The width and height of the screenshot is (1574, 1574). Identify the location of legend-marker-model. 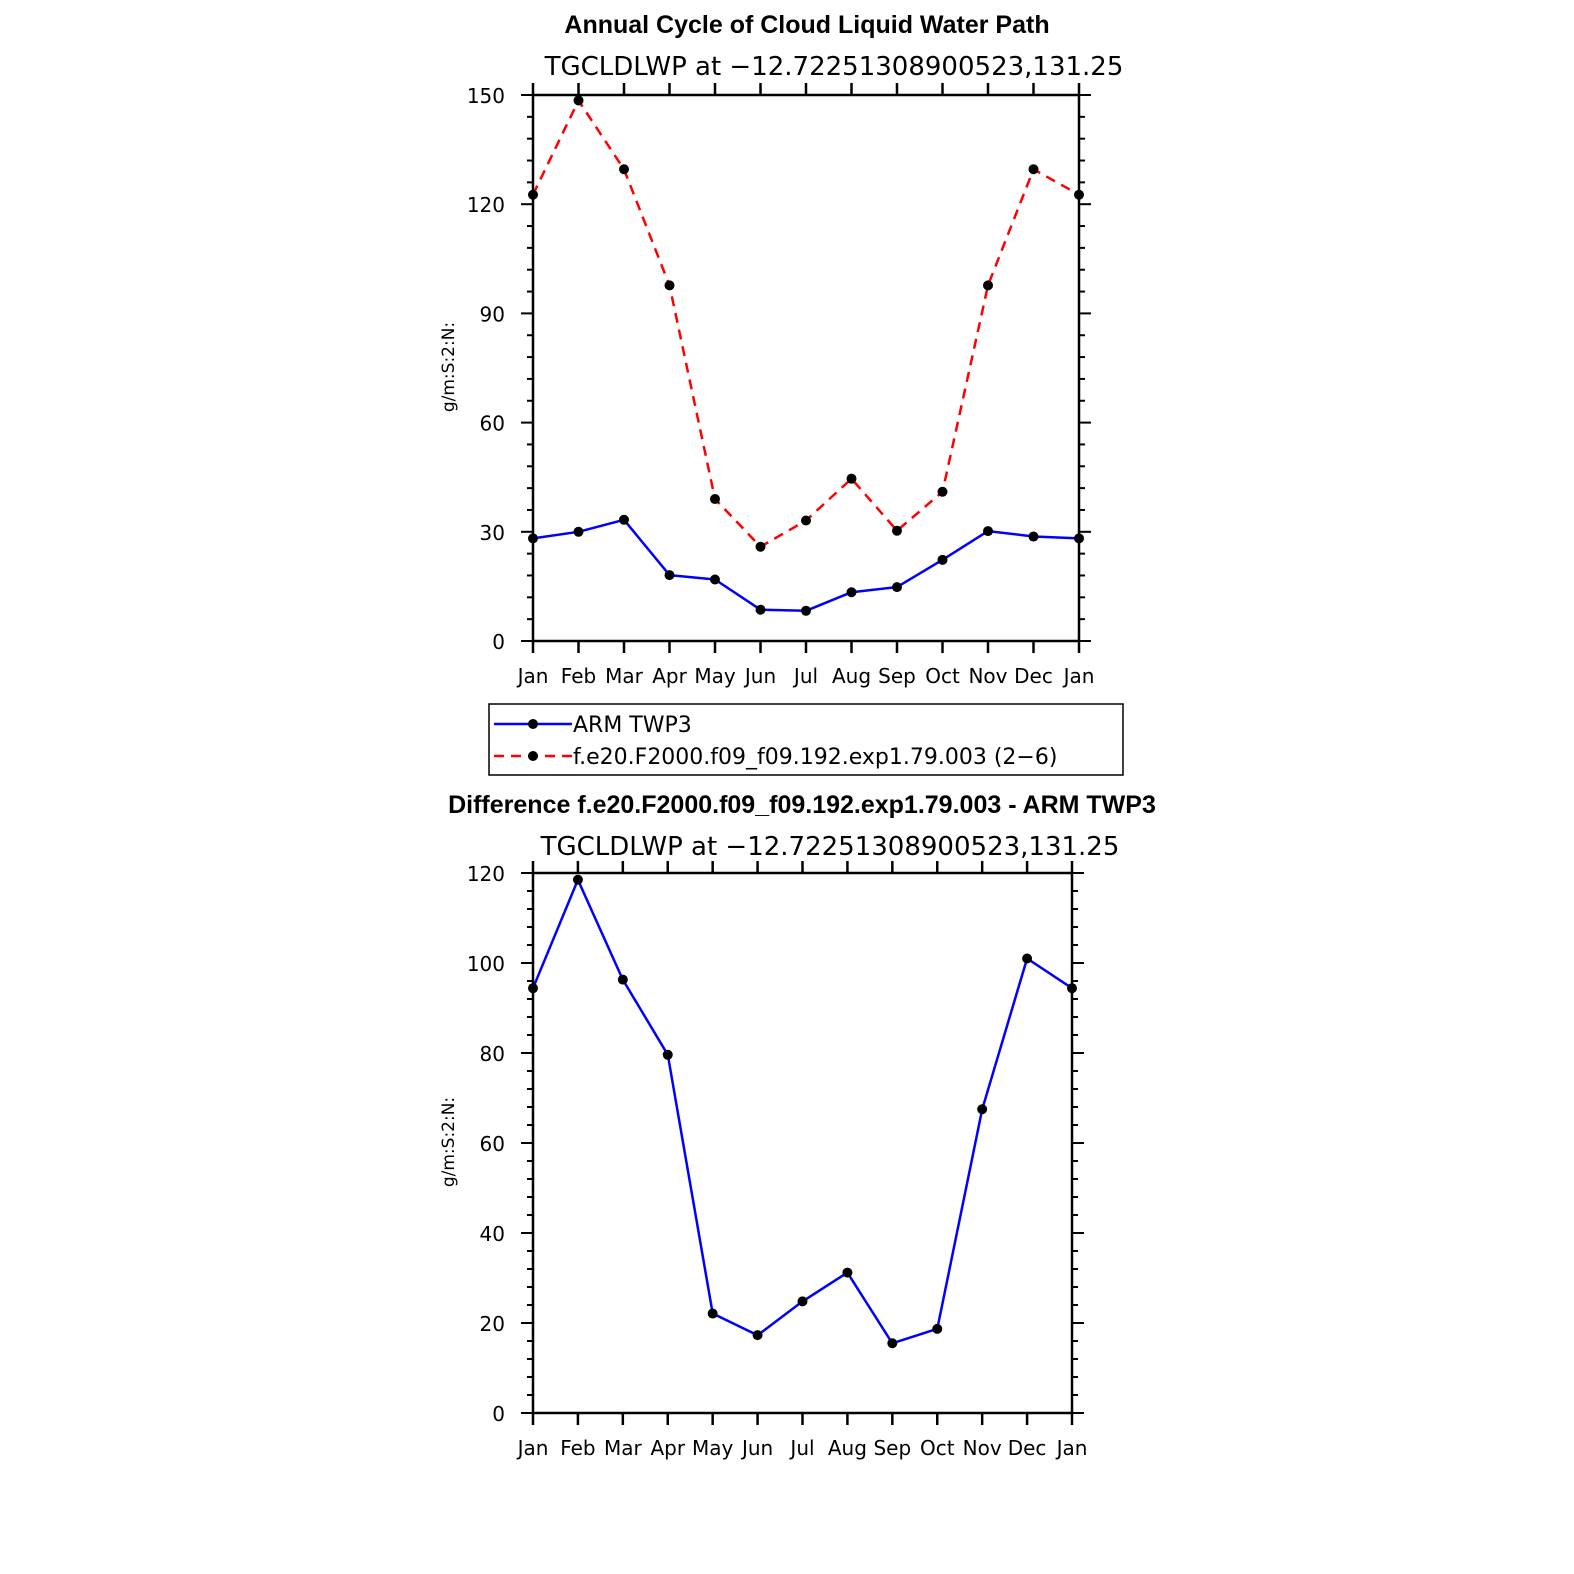
(533, 756).